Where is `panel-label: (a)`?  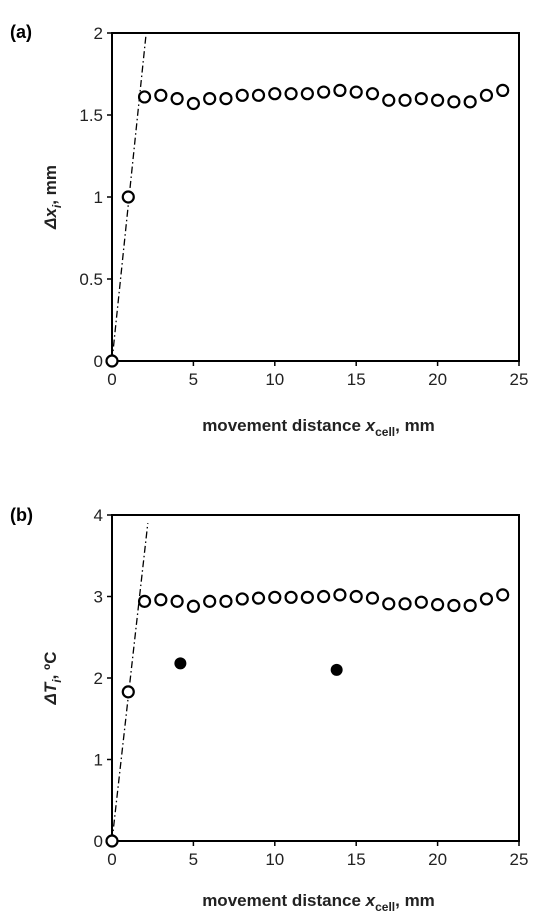 panel-label: (a) is located at coordinates (21, 32).